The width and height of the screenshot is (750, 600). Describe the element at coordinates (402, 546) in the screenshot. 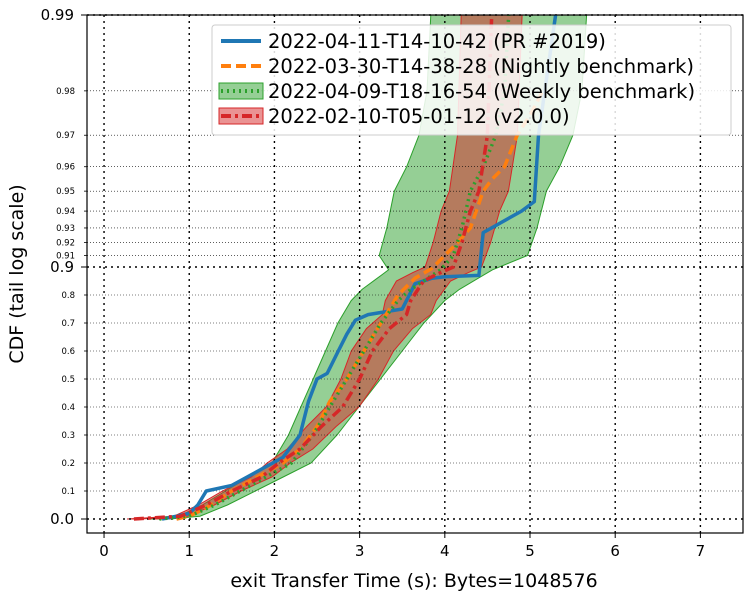

I see `x-axis-ticks: 0 1 2 3 4 5 6 7` at that location.